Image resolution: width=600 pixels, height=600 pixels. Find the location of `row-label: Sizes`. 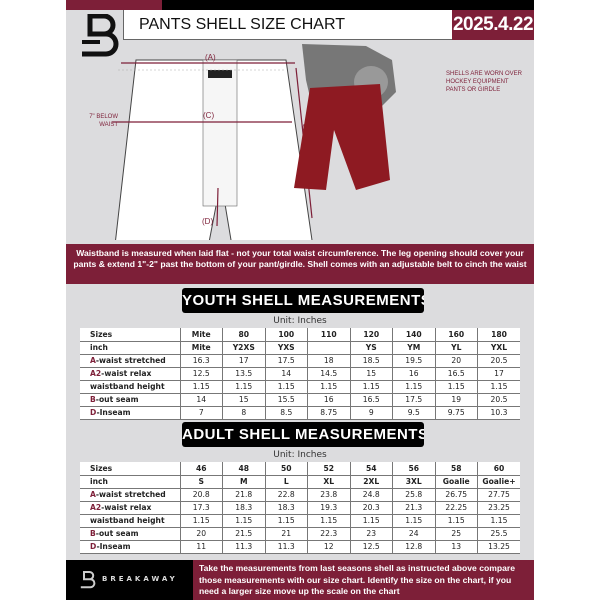

row-label: Sizes is located at coordinates (130, 469).